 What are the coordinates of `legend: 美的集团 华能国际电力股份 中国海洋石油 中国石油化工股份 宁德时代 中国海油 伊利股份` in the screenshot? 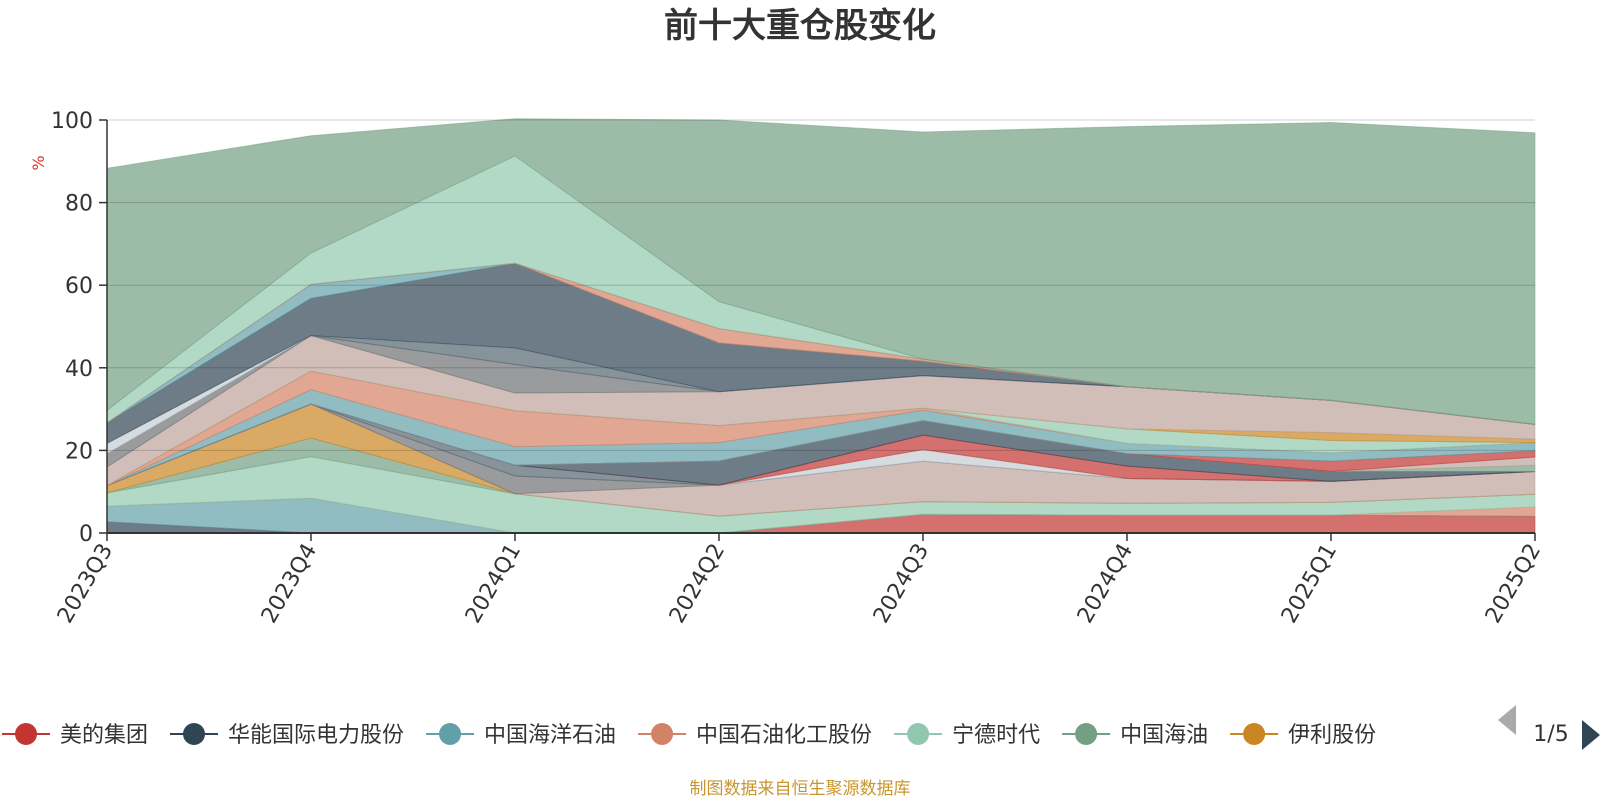 It's located at (689, 735).